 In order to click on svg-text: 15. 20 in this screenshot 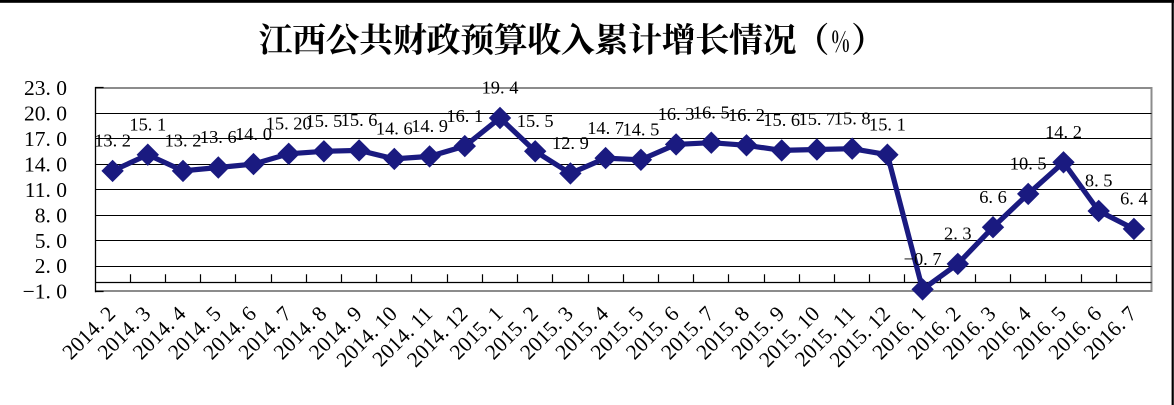, I will do `click(289, 124)`.